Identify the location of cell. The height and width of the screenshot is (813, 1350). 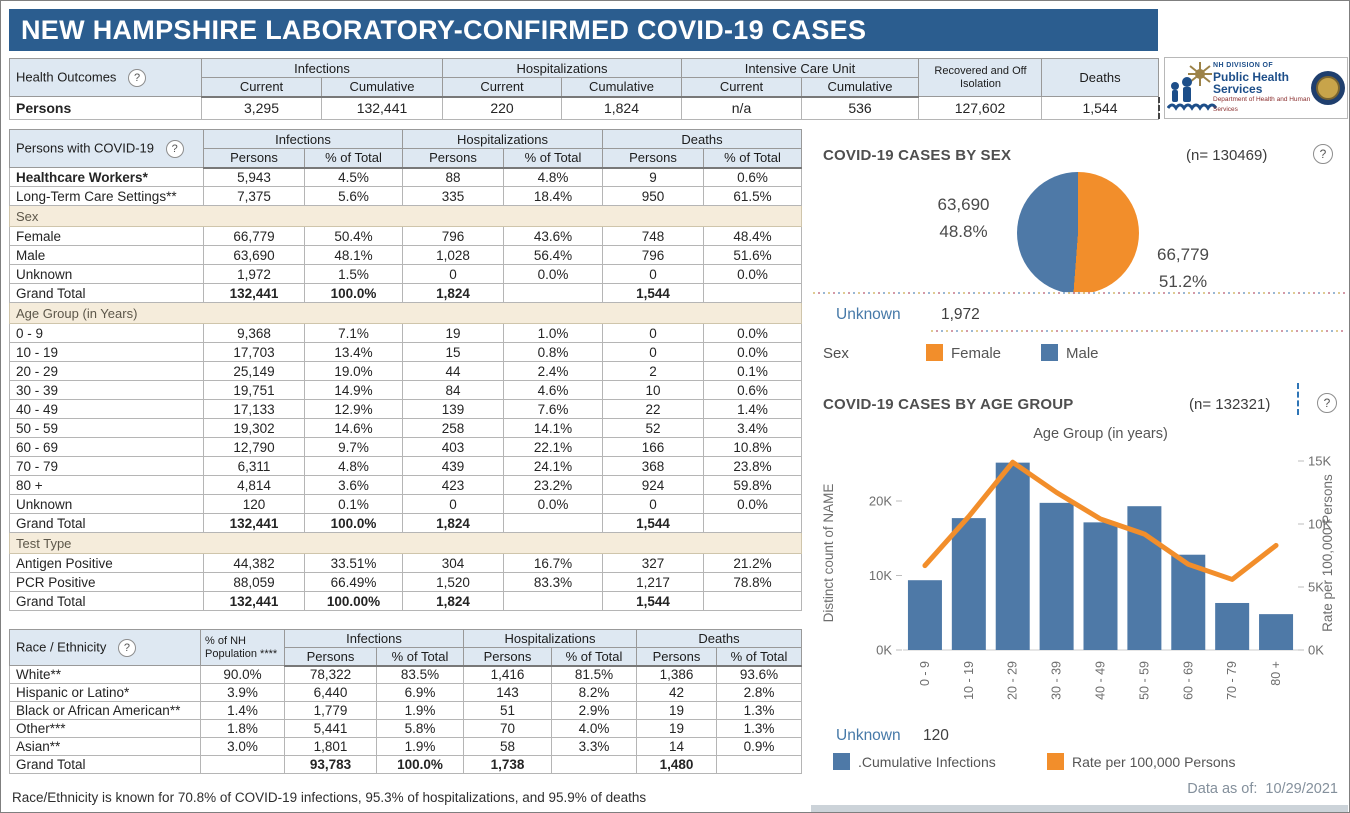
(553, 293).